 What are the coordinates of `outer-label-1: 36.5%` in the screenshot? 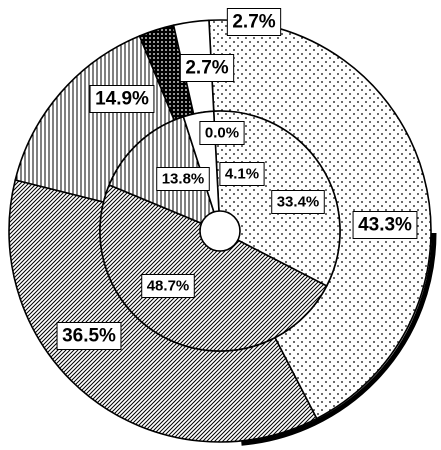 It's located at (89, 336).